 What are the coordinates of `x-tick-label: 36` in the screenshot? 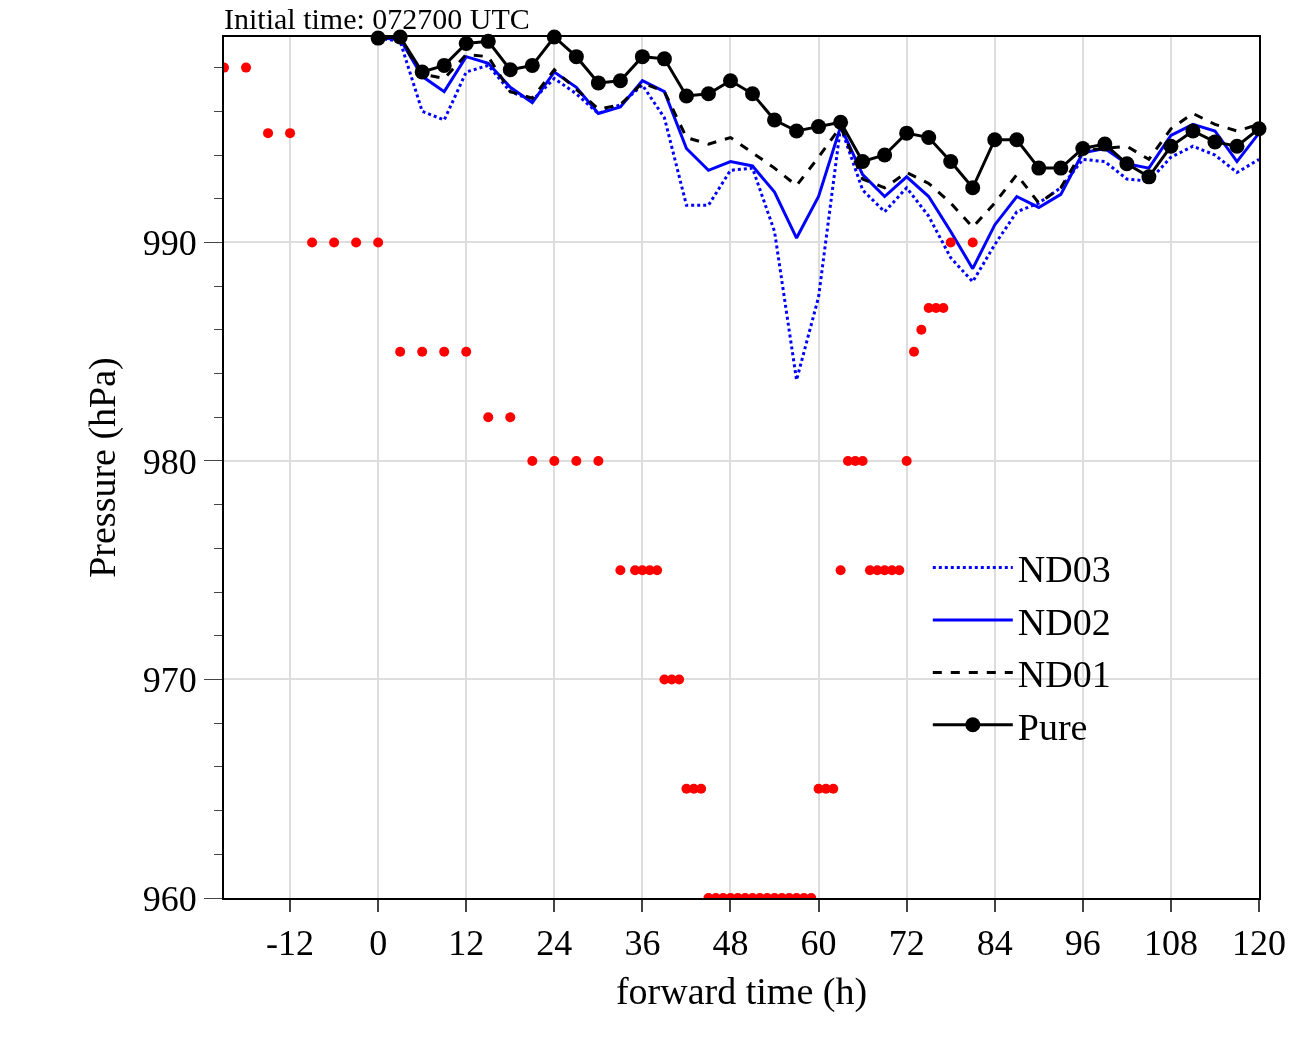 It's located at (642, 943).